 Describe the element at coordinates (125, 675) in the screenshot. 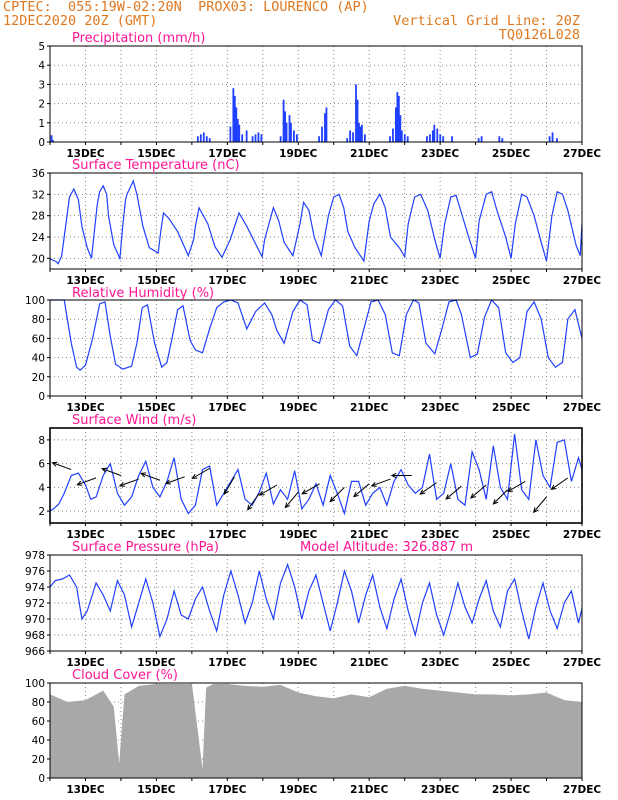

I see `cloud-title: Cloud Cover (%)` at that location.